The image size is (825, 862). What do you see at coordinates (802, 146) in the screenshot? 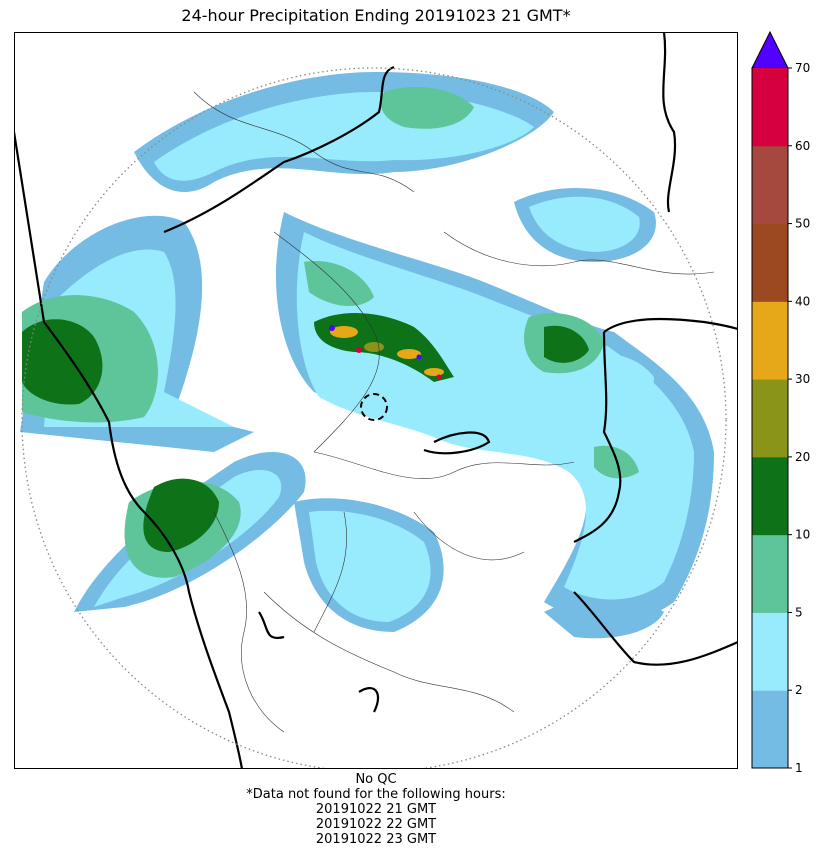
I see `colorbar-tick-label: 60` at bounding box center [802, 146].